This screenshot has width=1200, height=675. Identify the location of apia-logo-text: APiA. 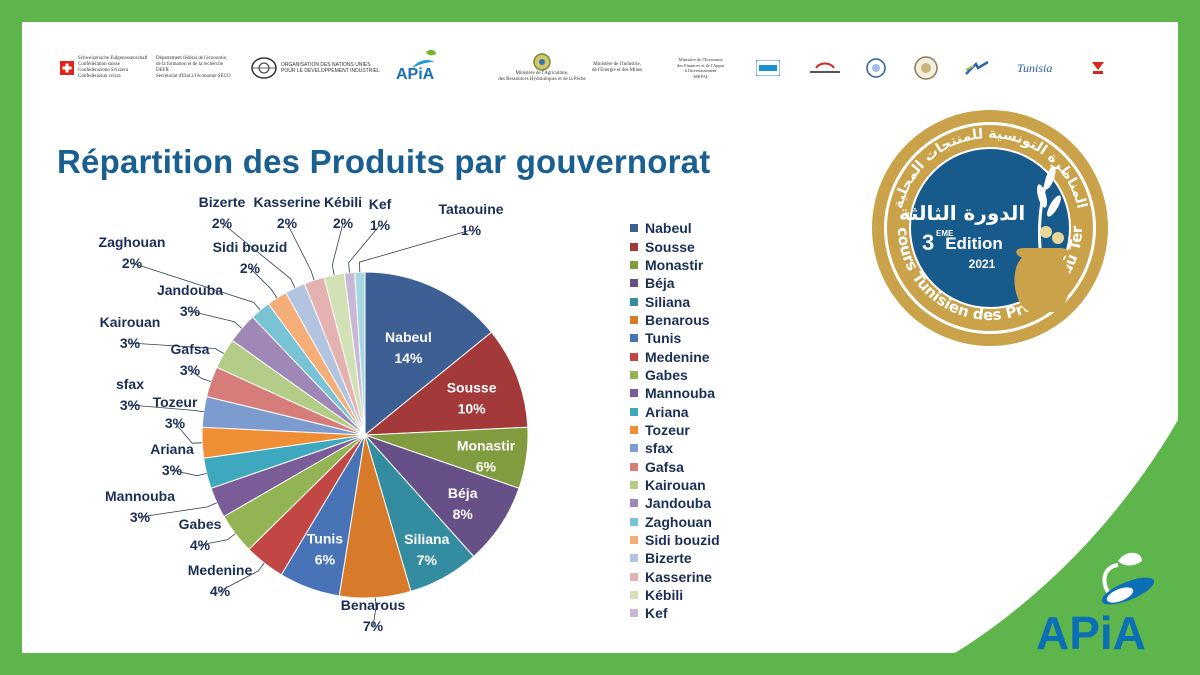
(1091, 631).